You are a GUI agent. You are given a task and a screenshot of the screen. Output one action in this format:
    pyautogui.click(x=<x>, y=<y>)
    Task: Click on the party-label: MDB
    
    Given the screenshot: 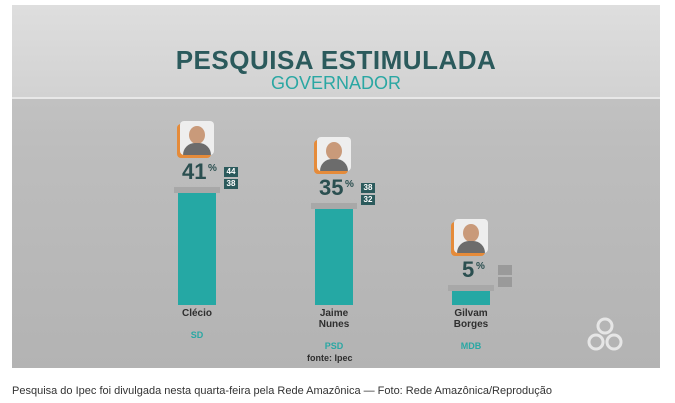 What is the action you would take?
    pyautogui.click(x=471, y=346)
    